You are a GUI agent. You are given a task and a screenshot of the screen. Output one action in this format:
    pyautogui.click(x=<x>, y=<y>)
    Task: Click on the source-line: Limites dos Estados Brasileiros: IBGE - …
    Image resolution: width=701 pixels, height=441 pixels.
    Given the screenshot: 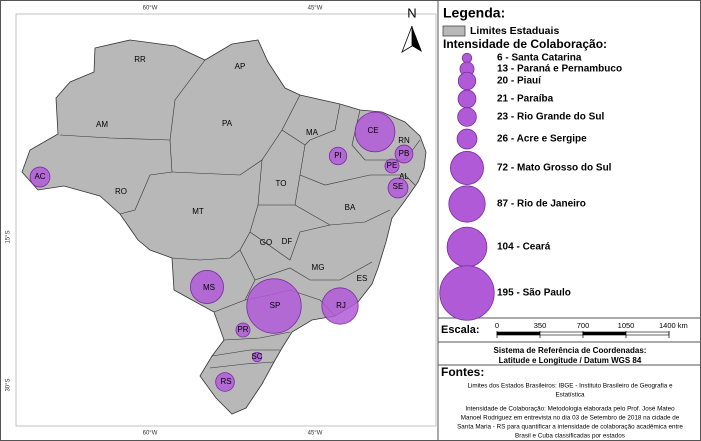 What is the action you would take?
    pyautogui.click(x=570, y=386)
    